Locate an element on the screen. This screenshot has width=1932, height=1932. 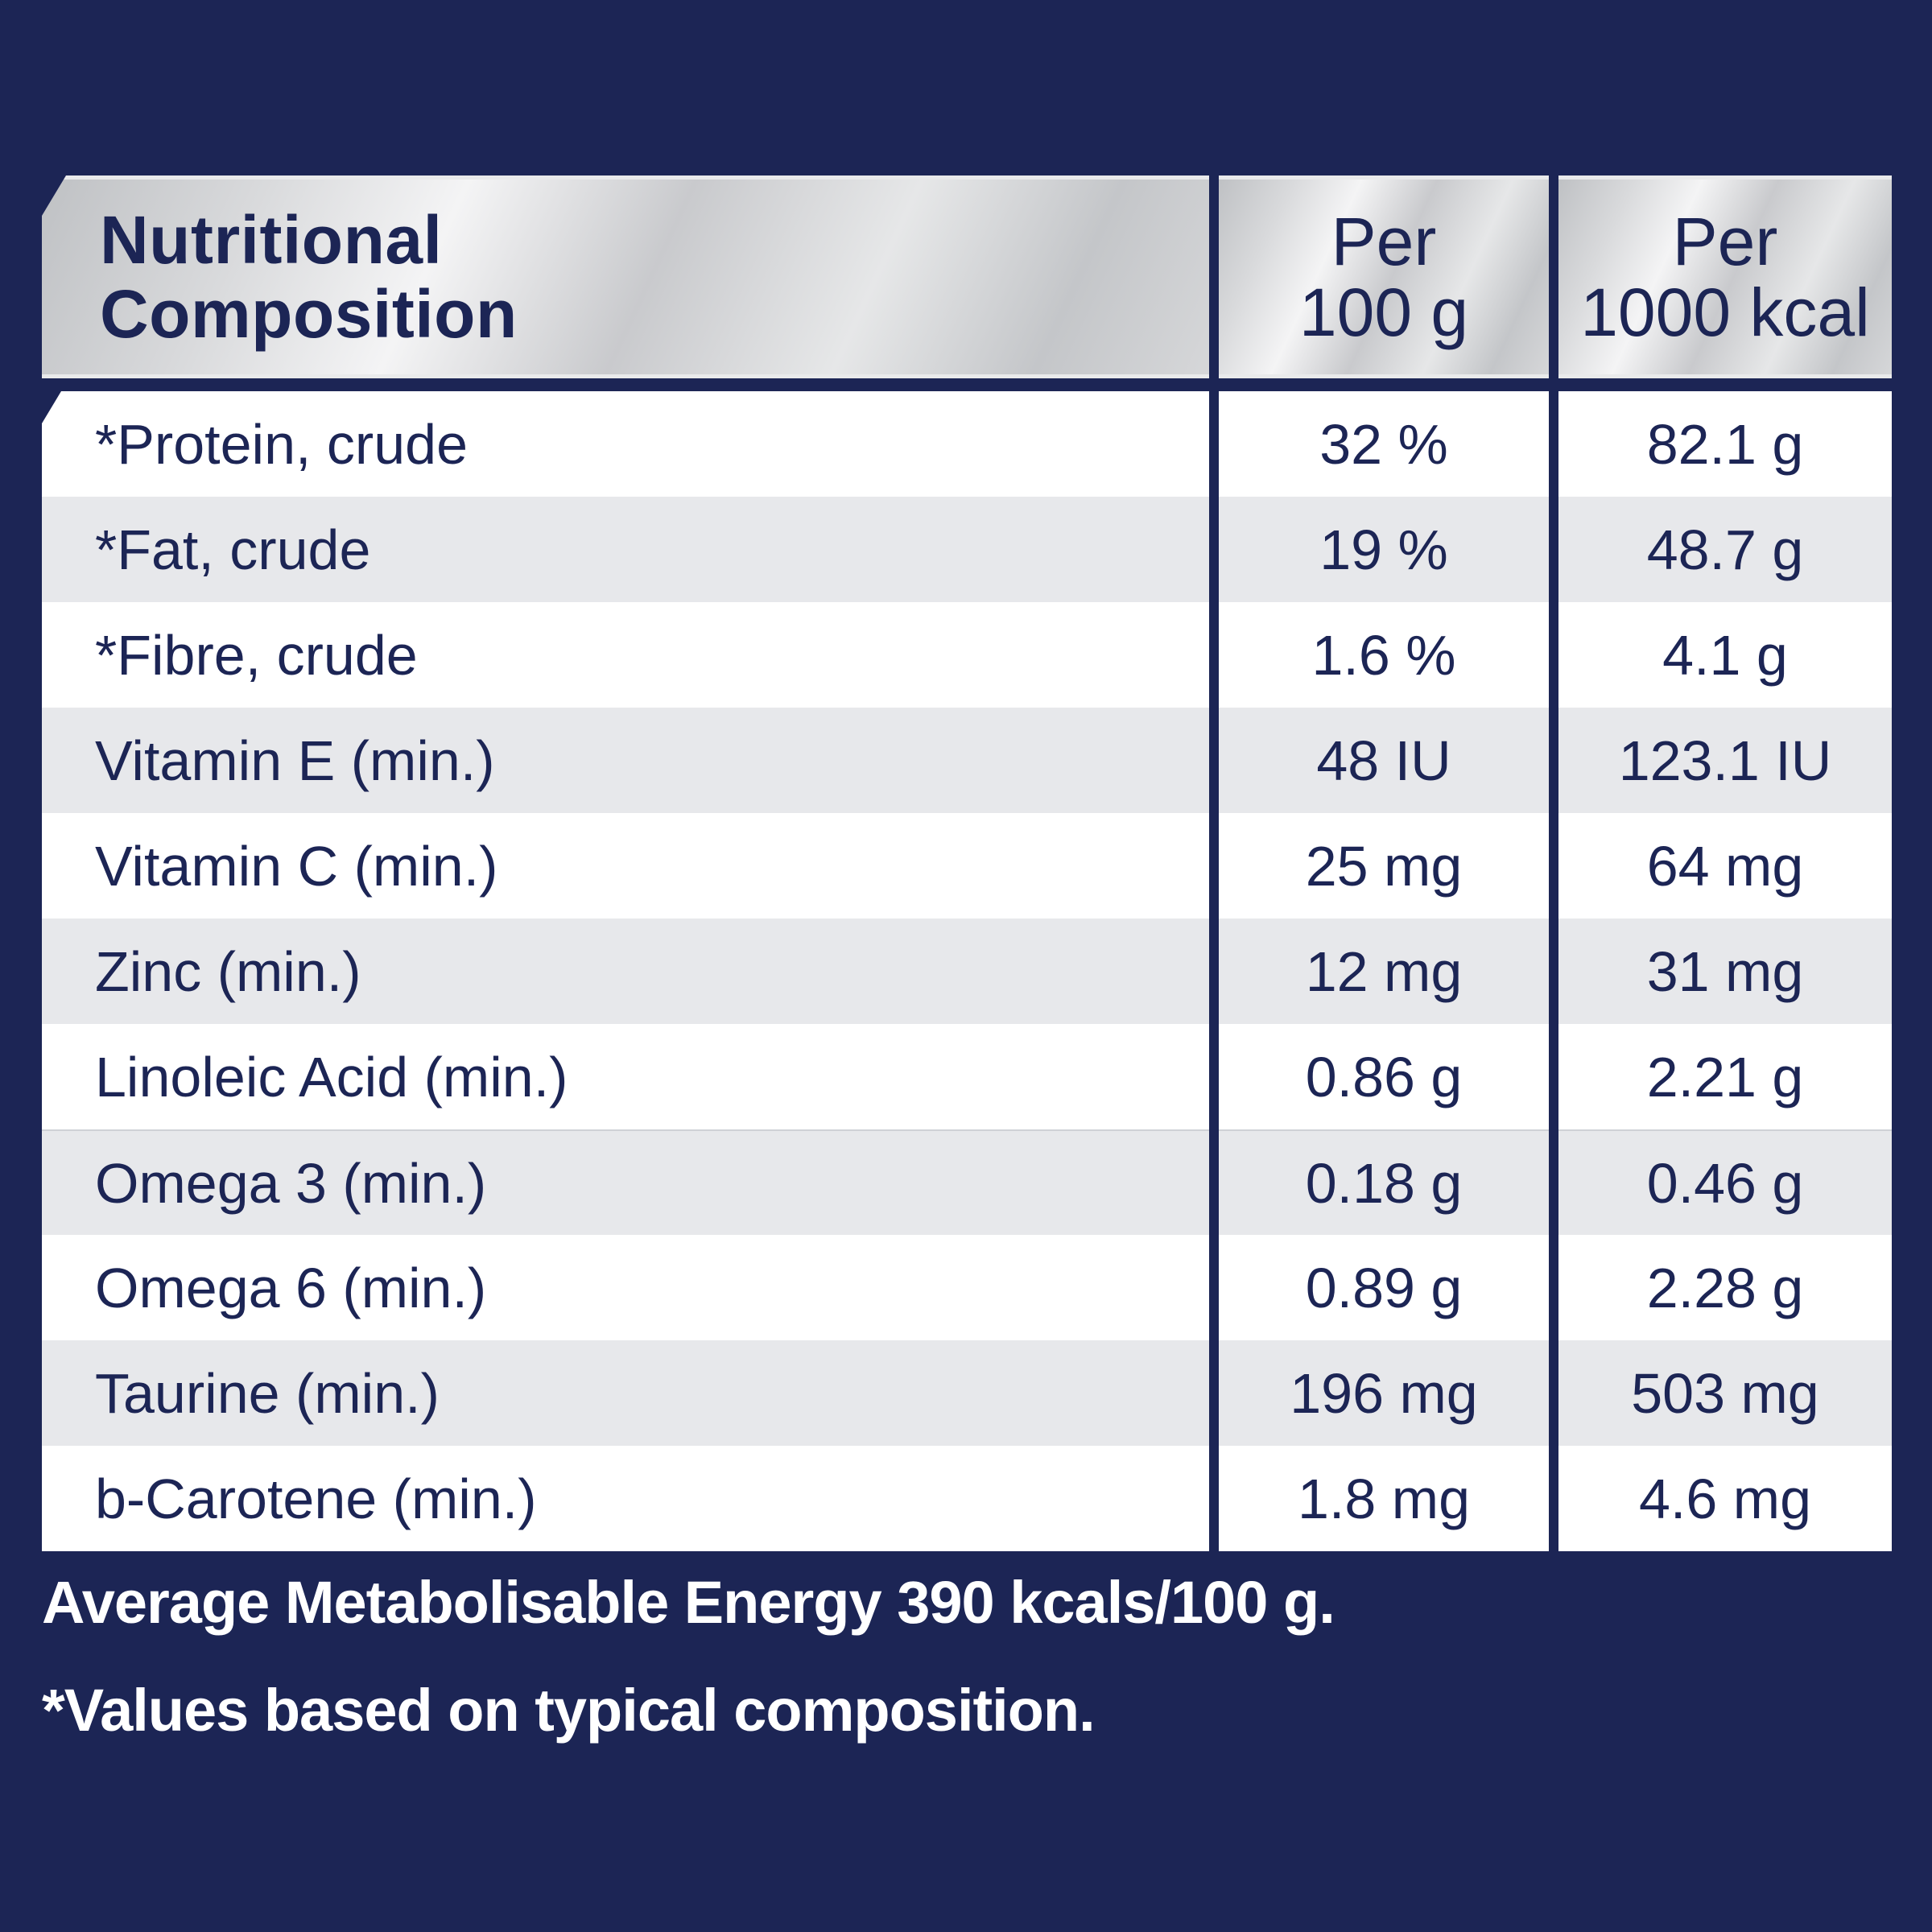
table-row: Zinc (min.) 12 mg 31 mg is located at coordinates (967, 971).